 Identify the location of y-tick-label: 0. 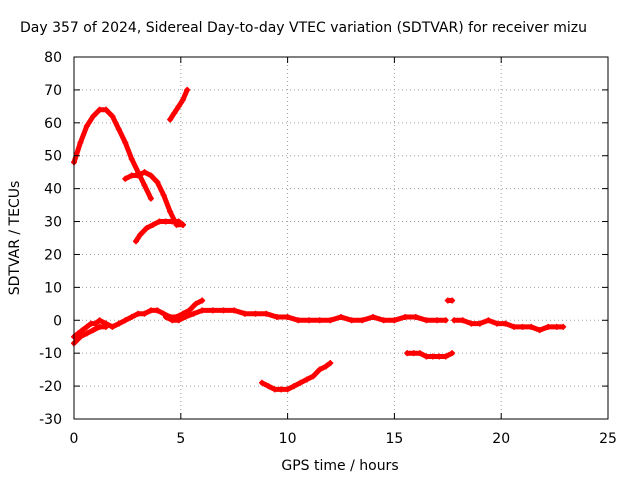
(57, 321).